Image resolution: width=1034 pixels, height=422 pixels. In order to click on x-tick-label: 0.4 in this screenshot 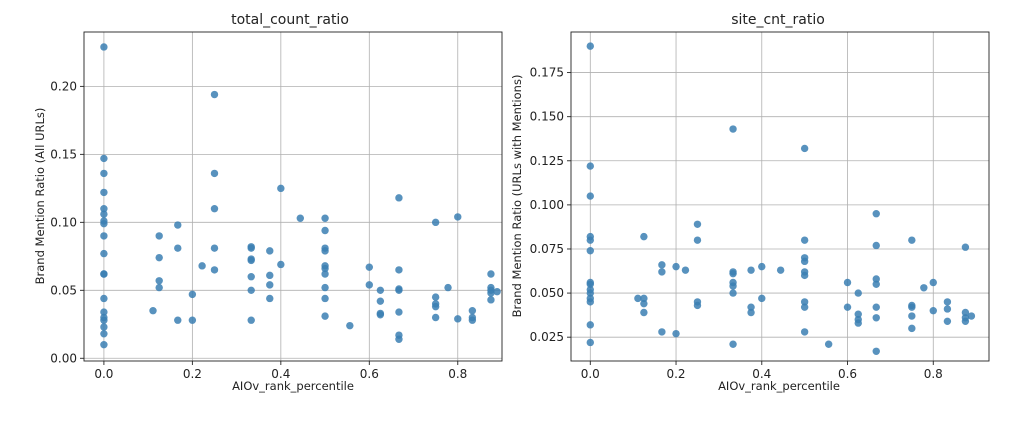, I will do `click(761, 374)`.